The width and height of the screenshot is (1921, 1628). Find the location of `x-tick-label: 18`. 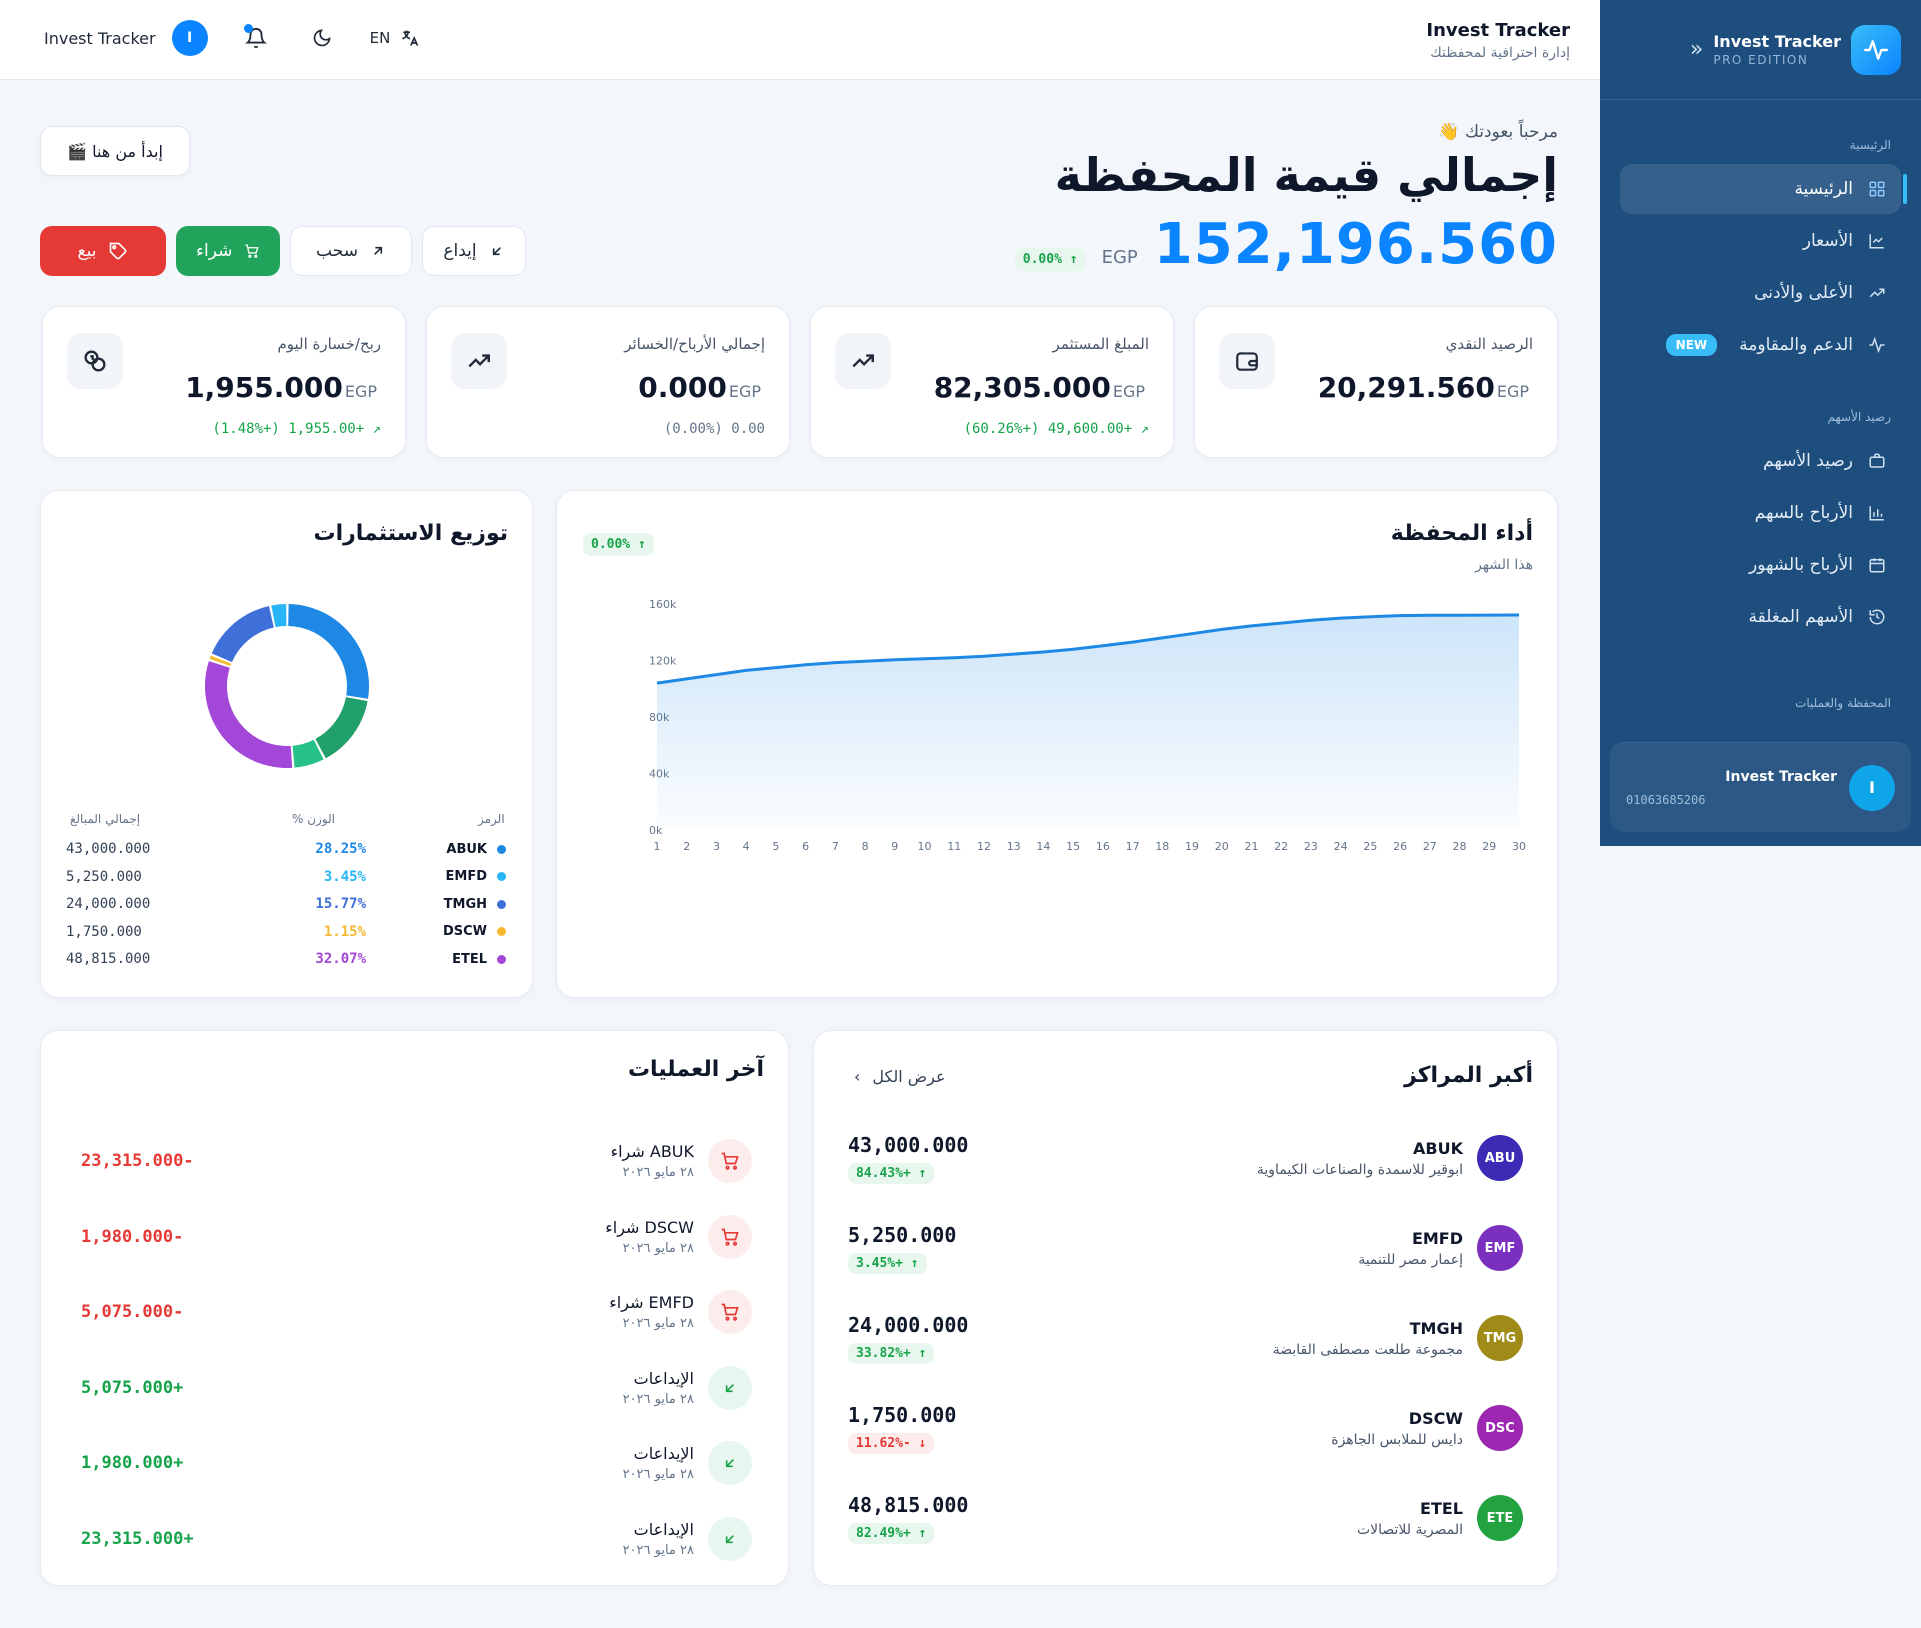

x-tick-label: 18 is located at coordinates (1162, 846).